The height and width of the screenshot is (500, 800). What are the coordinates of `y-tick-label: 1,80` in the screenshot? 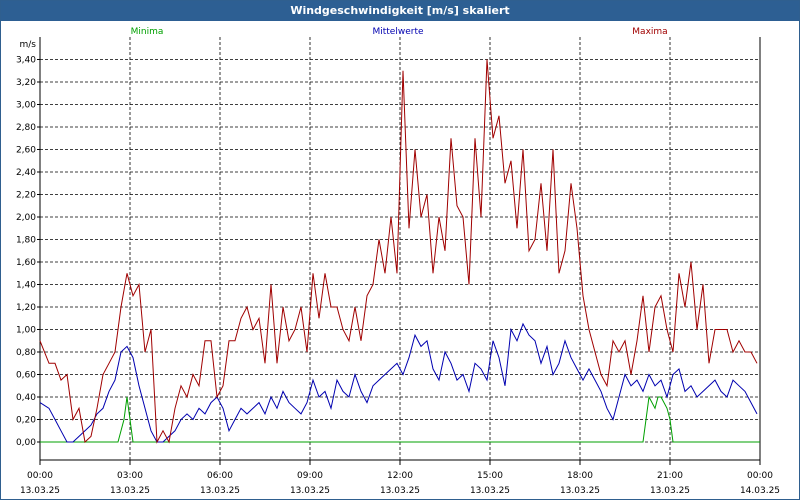 It's located at (26, 241).